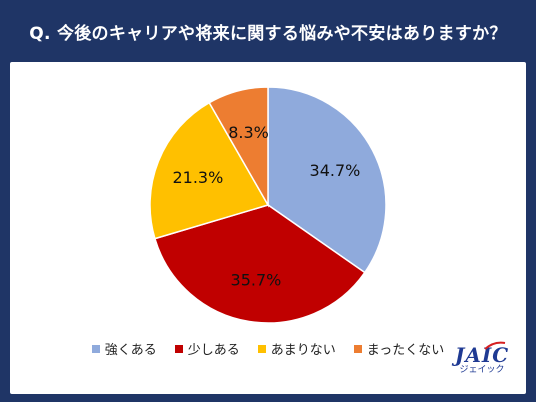  What do you see at coordinates (482, 355) in the screenshot?
I see `logo-text: JAIC` at bounding box center [482, 355].